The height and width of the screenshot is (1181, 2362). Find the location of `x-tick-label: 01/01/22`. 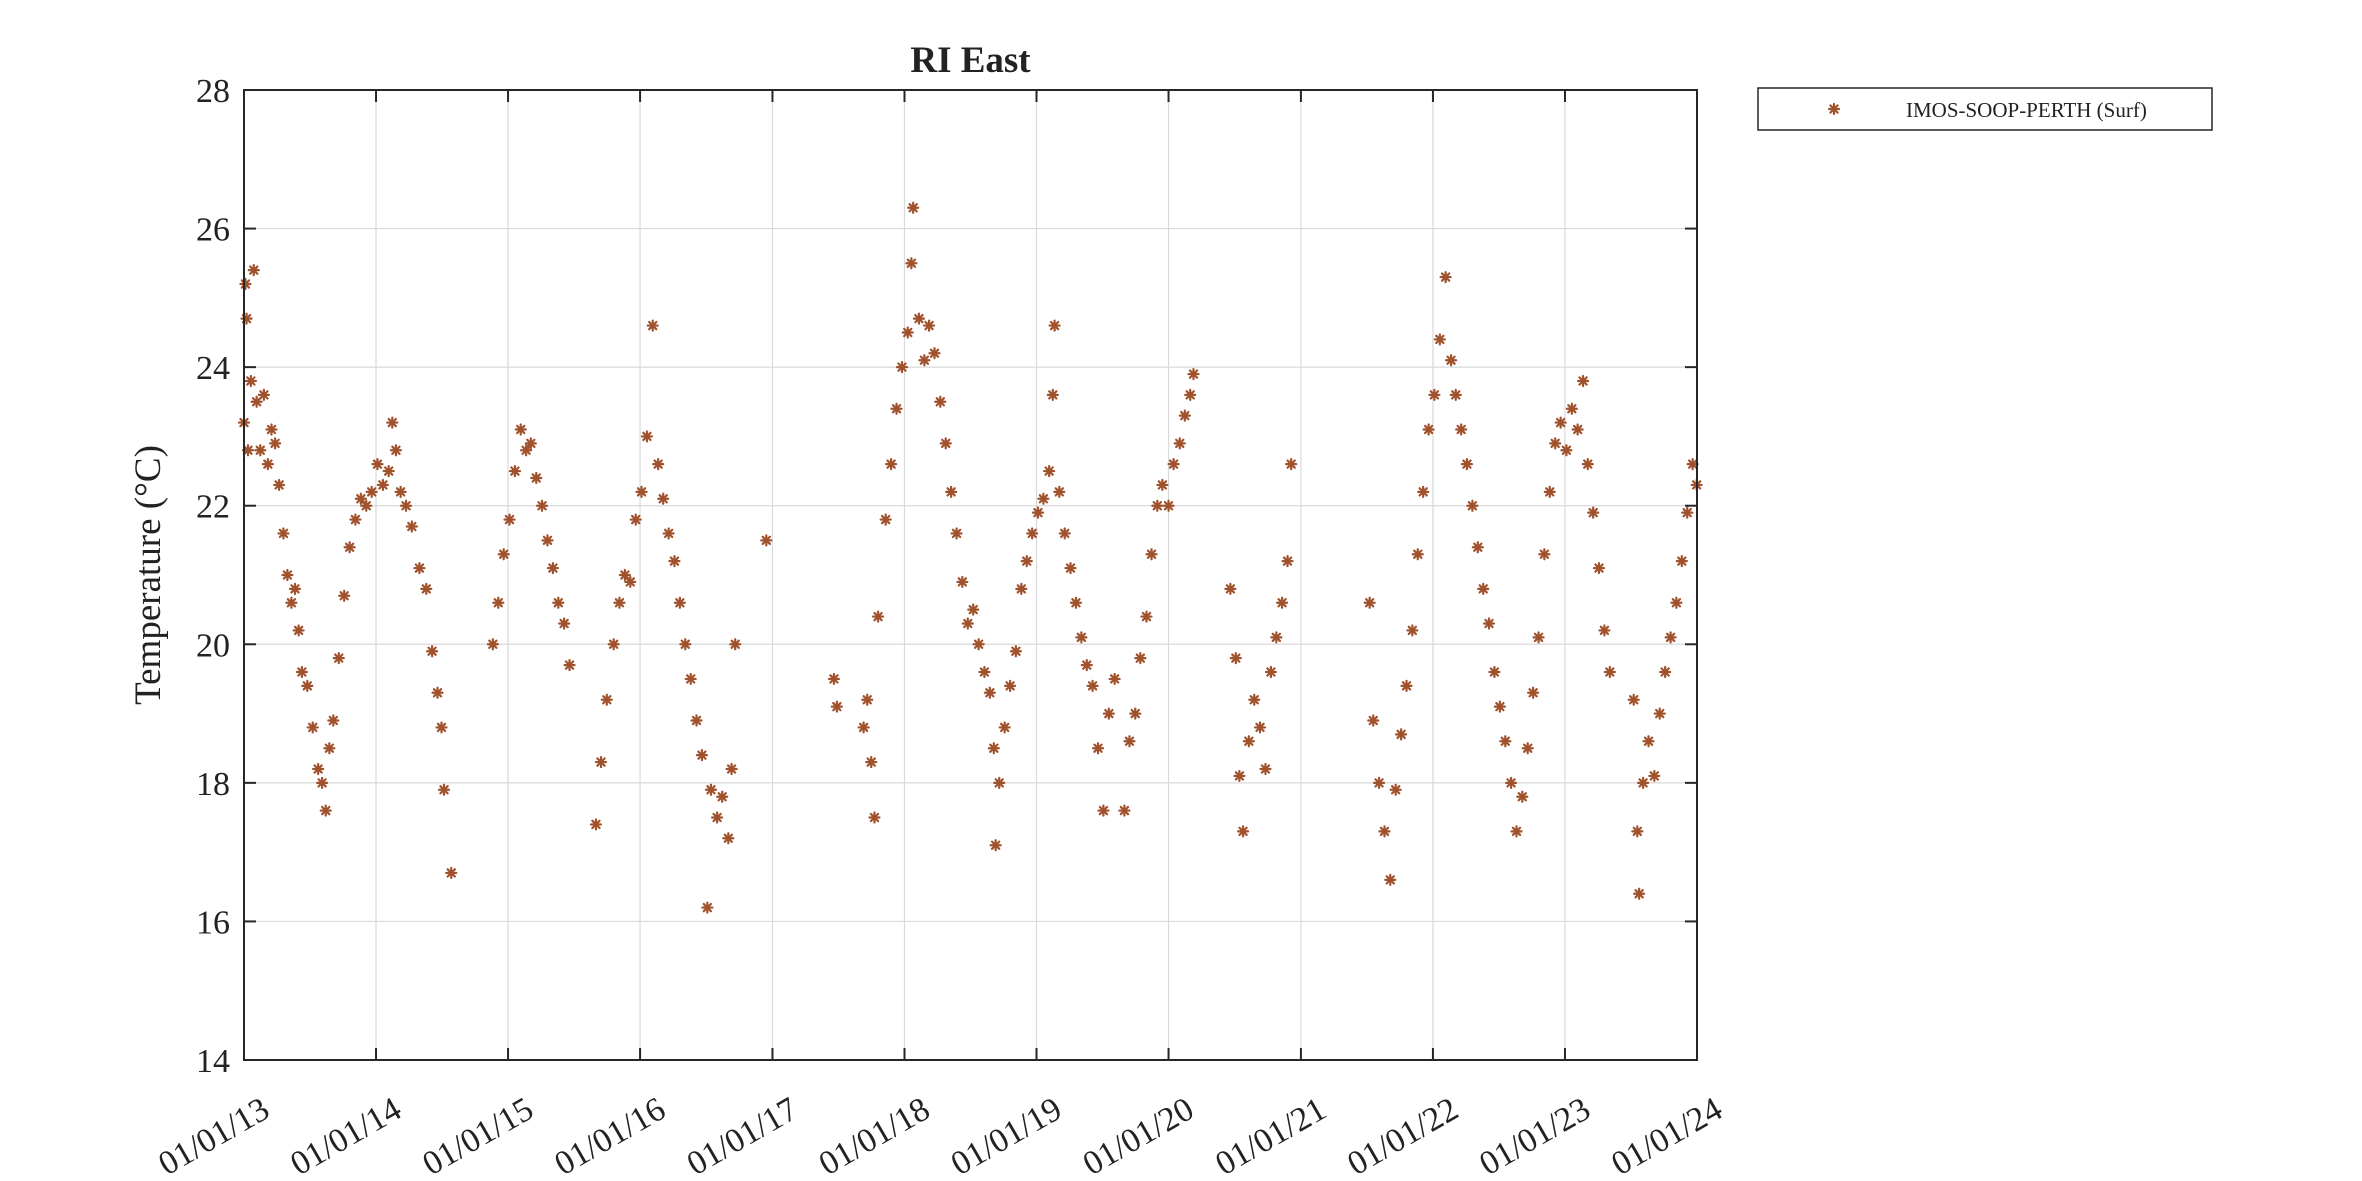

x-tick-label: 01/01/22 is located at coordinates (1402, 1135).